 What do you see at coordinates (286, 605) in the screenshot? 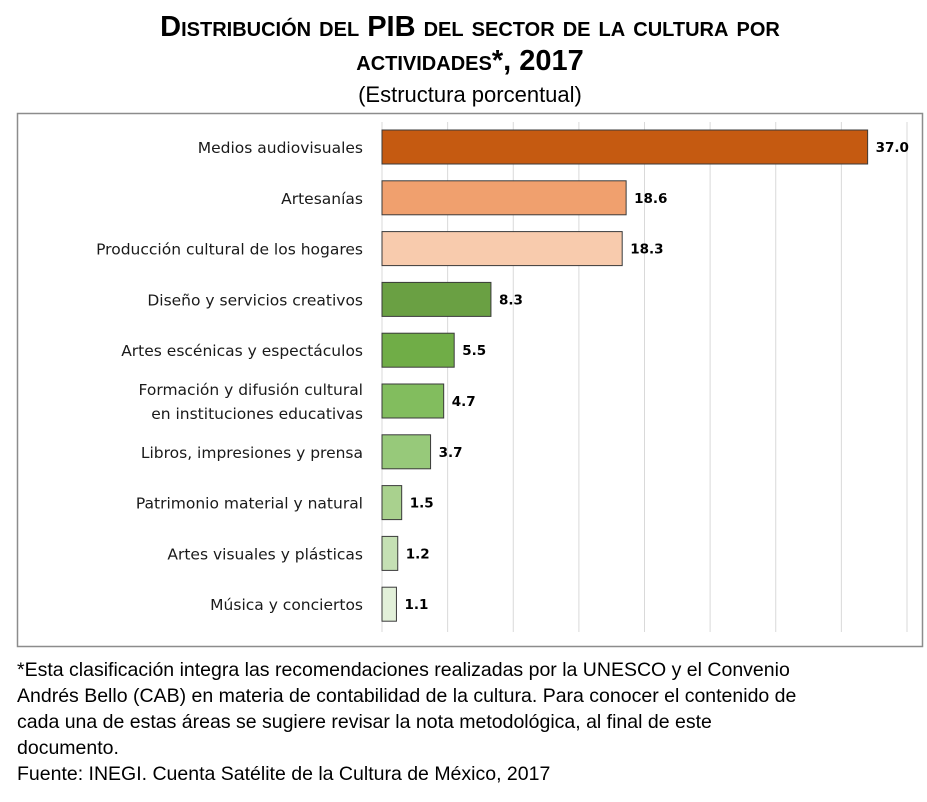
I see `category-label: Música y conciertos` at bounding box center [286, 605].